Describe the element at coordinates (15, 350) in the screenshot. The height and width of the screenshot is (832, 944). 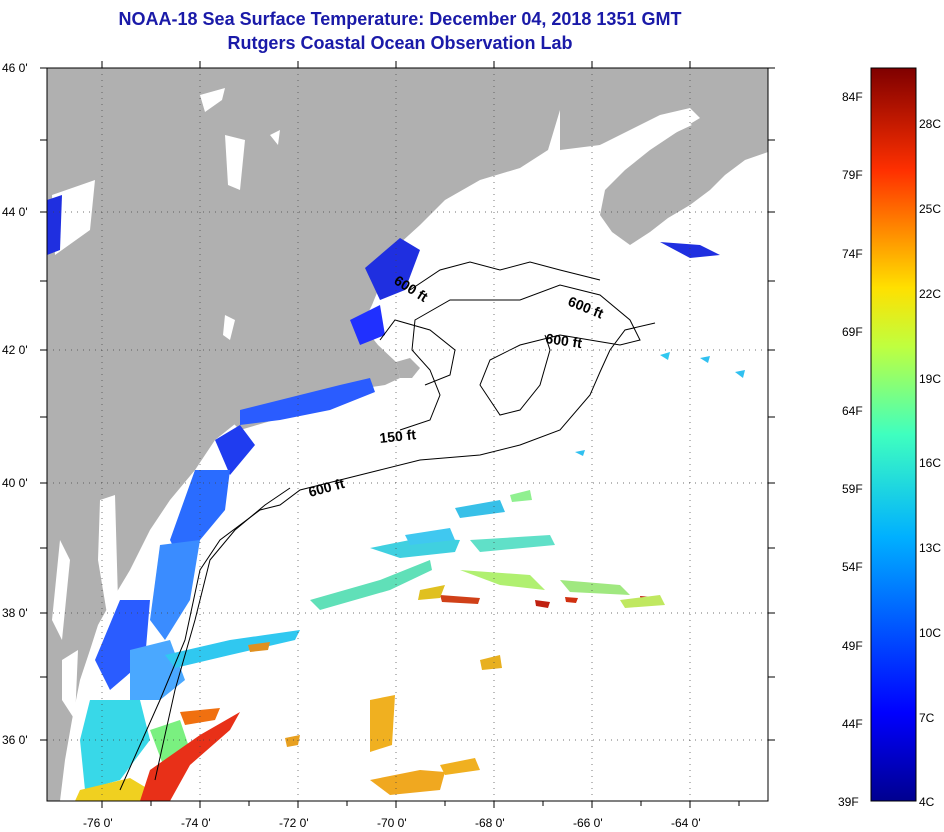
I see `lat-label: 42 0'` at that location.